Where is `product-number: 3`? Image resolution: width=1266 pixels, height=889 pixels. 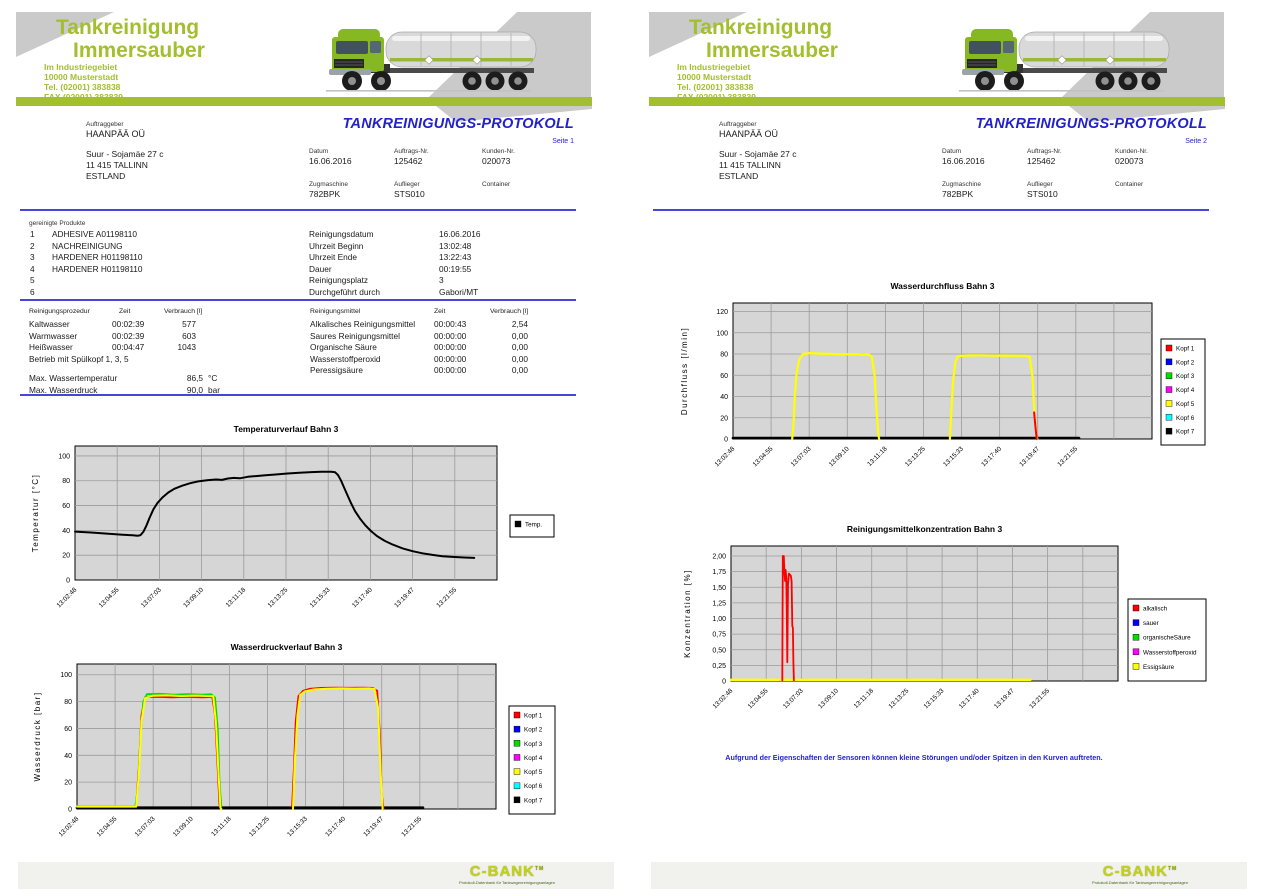 product-number: 3 is located at coordinates (32, 257).